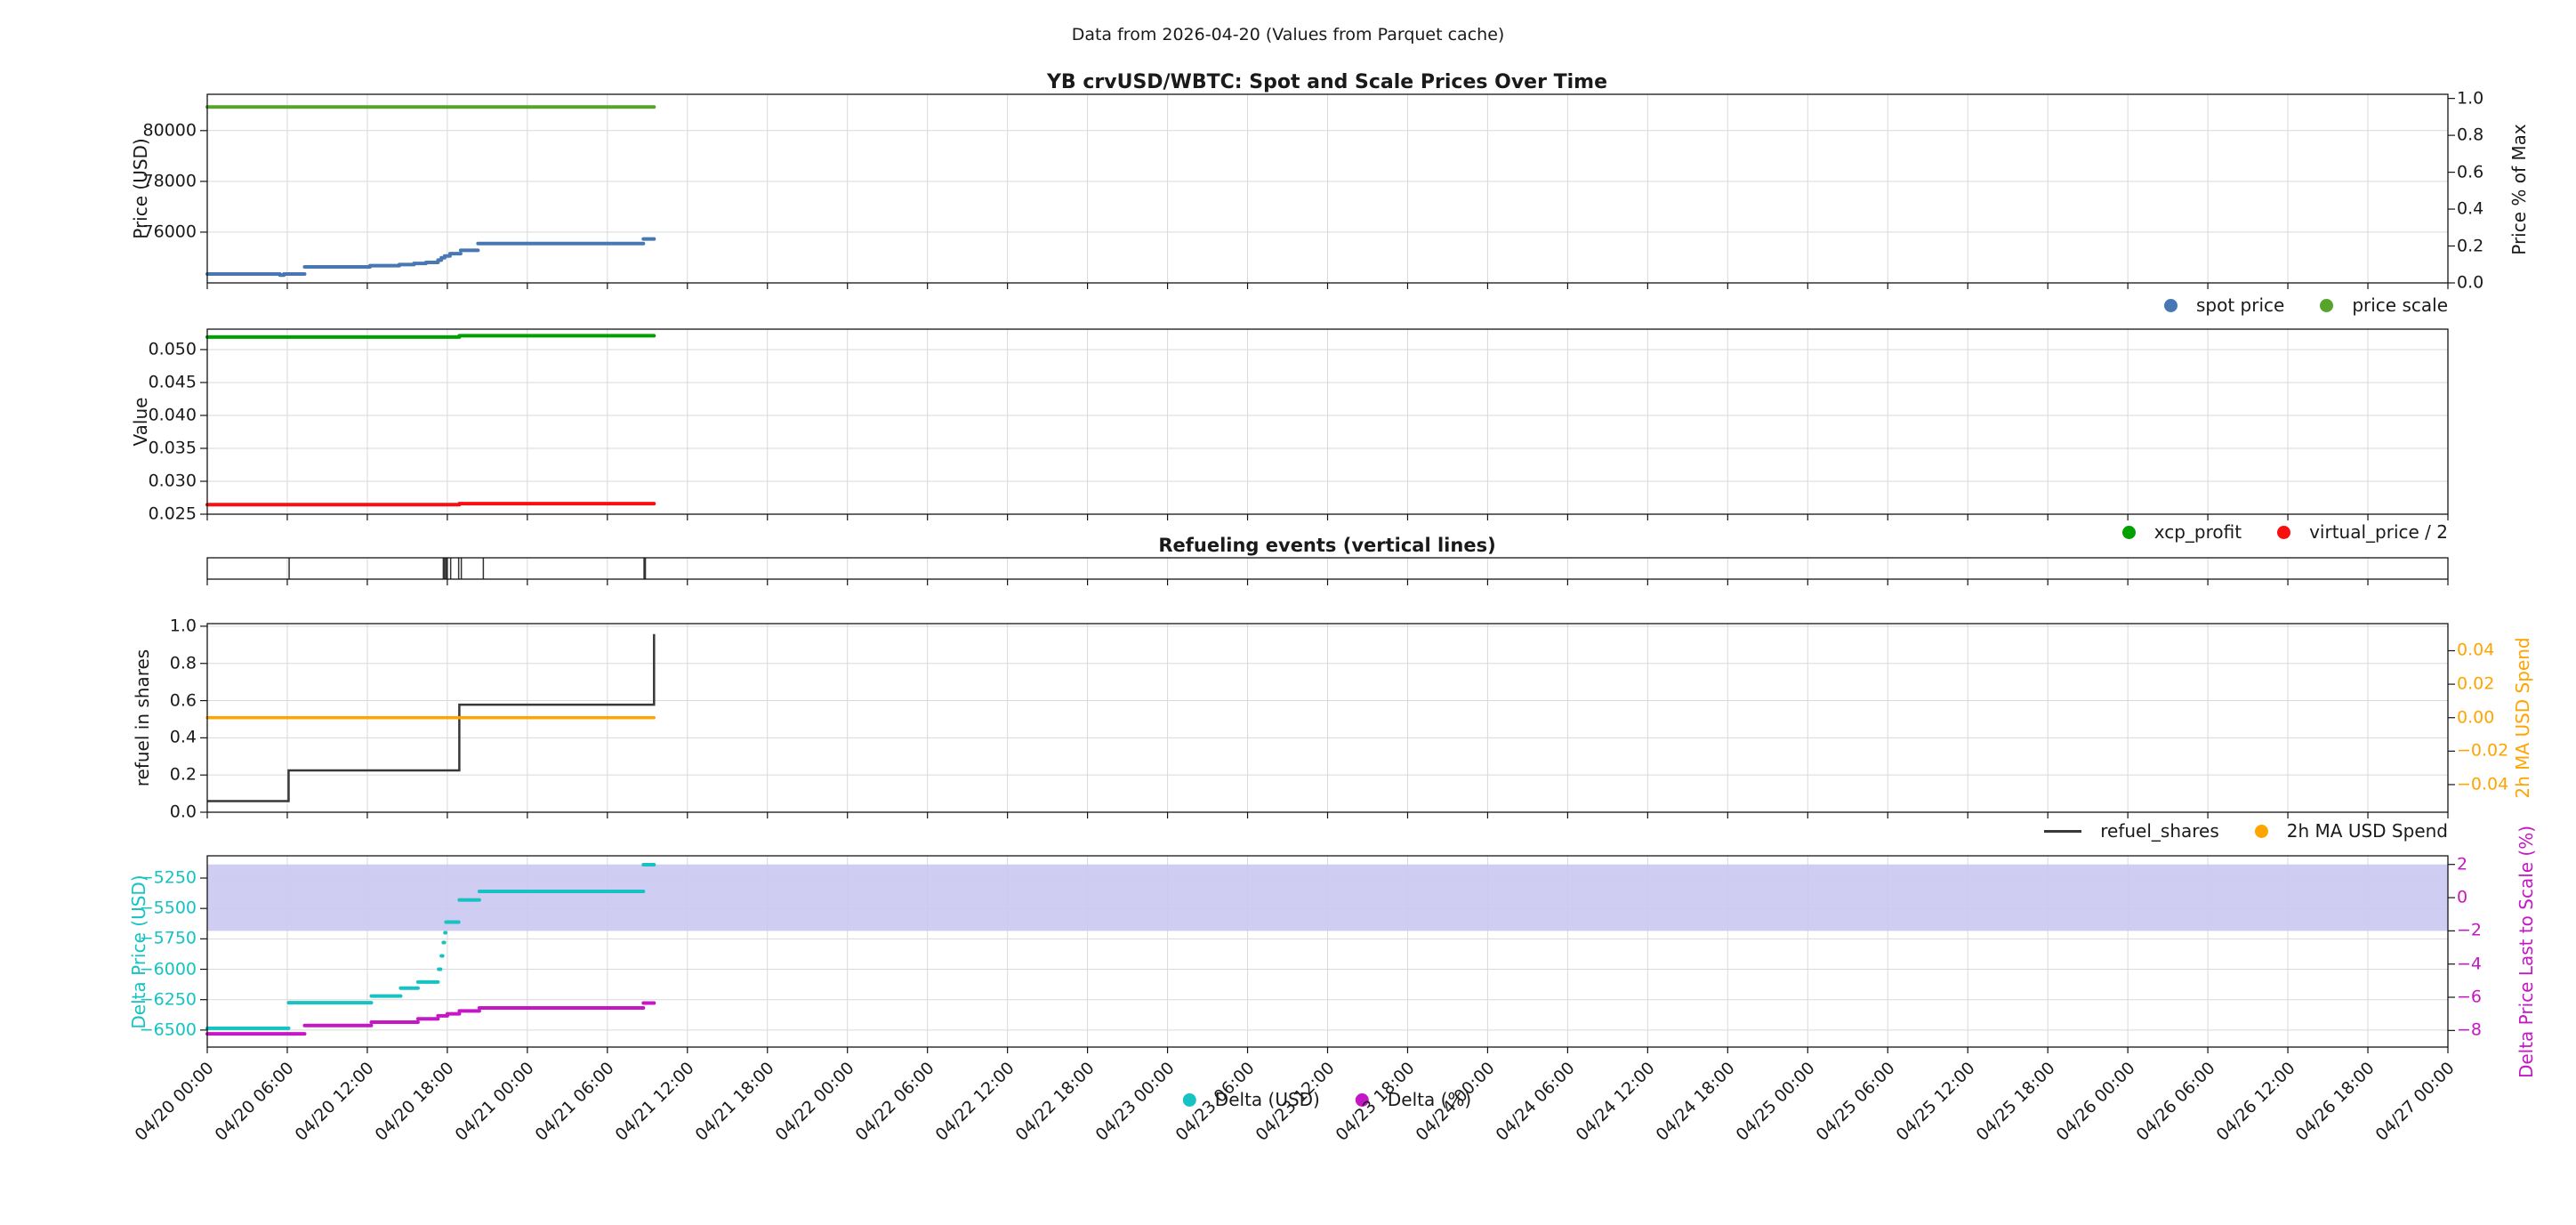  I want to click on ytick-label-value: 0.035, so click(172, 448).